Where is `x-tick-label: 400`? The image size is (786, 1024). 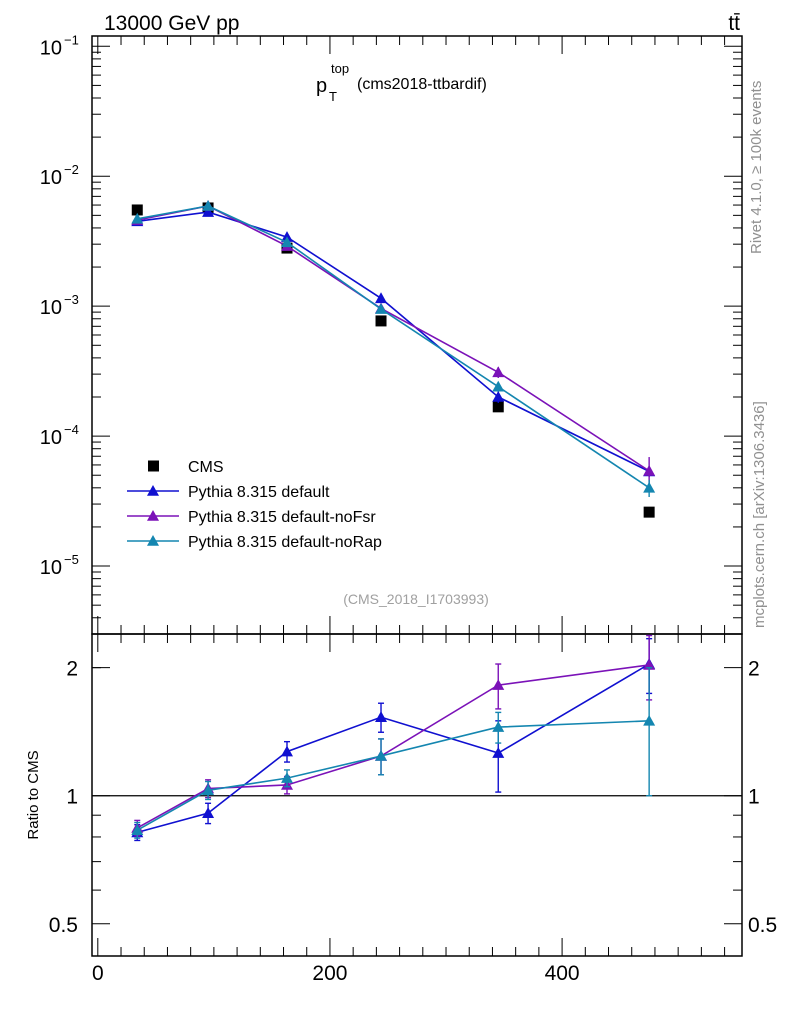 x-tick-label: 400 is located at coordinates (562, 973).